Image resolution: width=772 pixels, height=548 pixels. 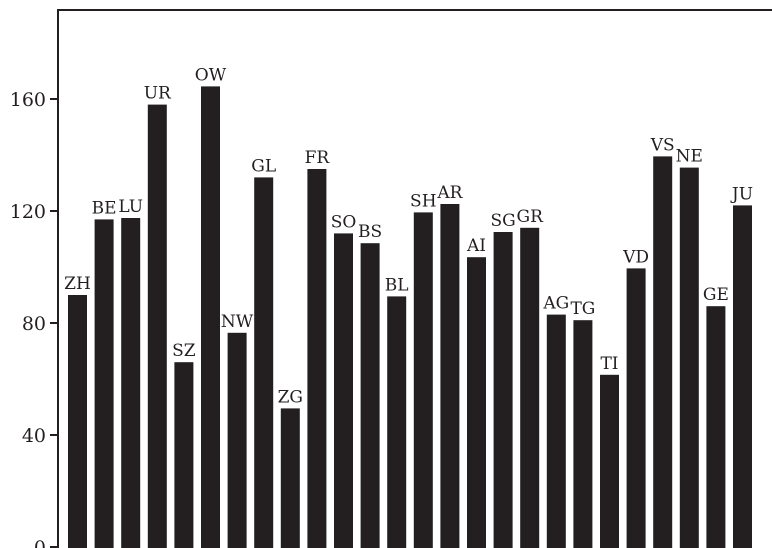 I want to click on bar-vs, so click(x=663, y=352).